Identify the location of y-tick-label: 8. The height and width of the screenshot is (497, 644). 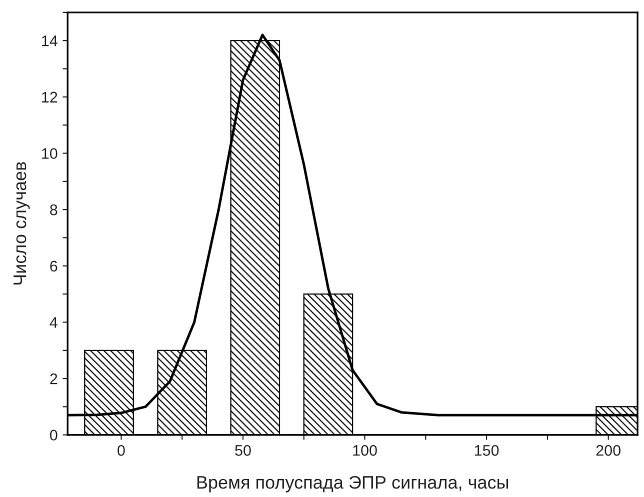
(54, 210).